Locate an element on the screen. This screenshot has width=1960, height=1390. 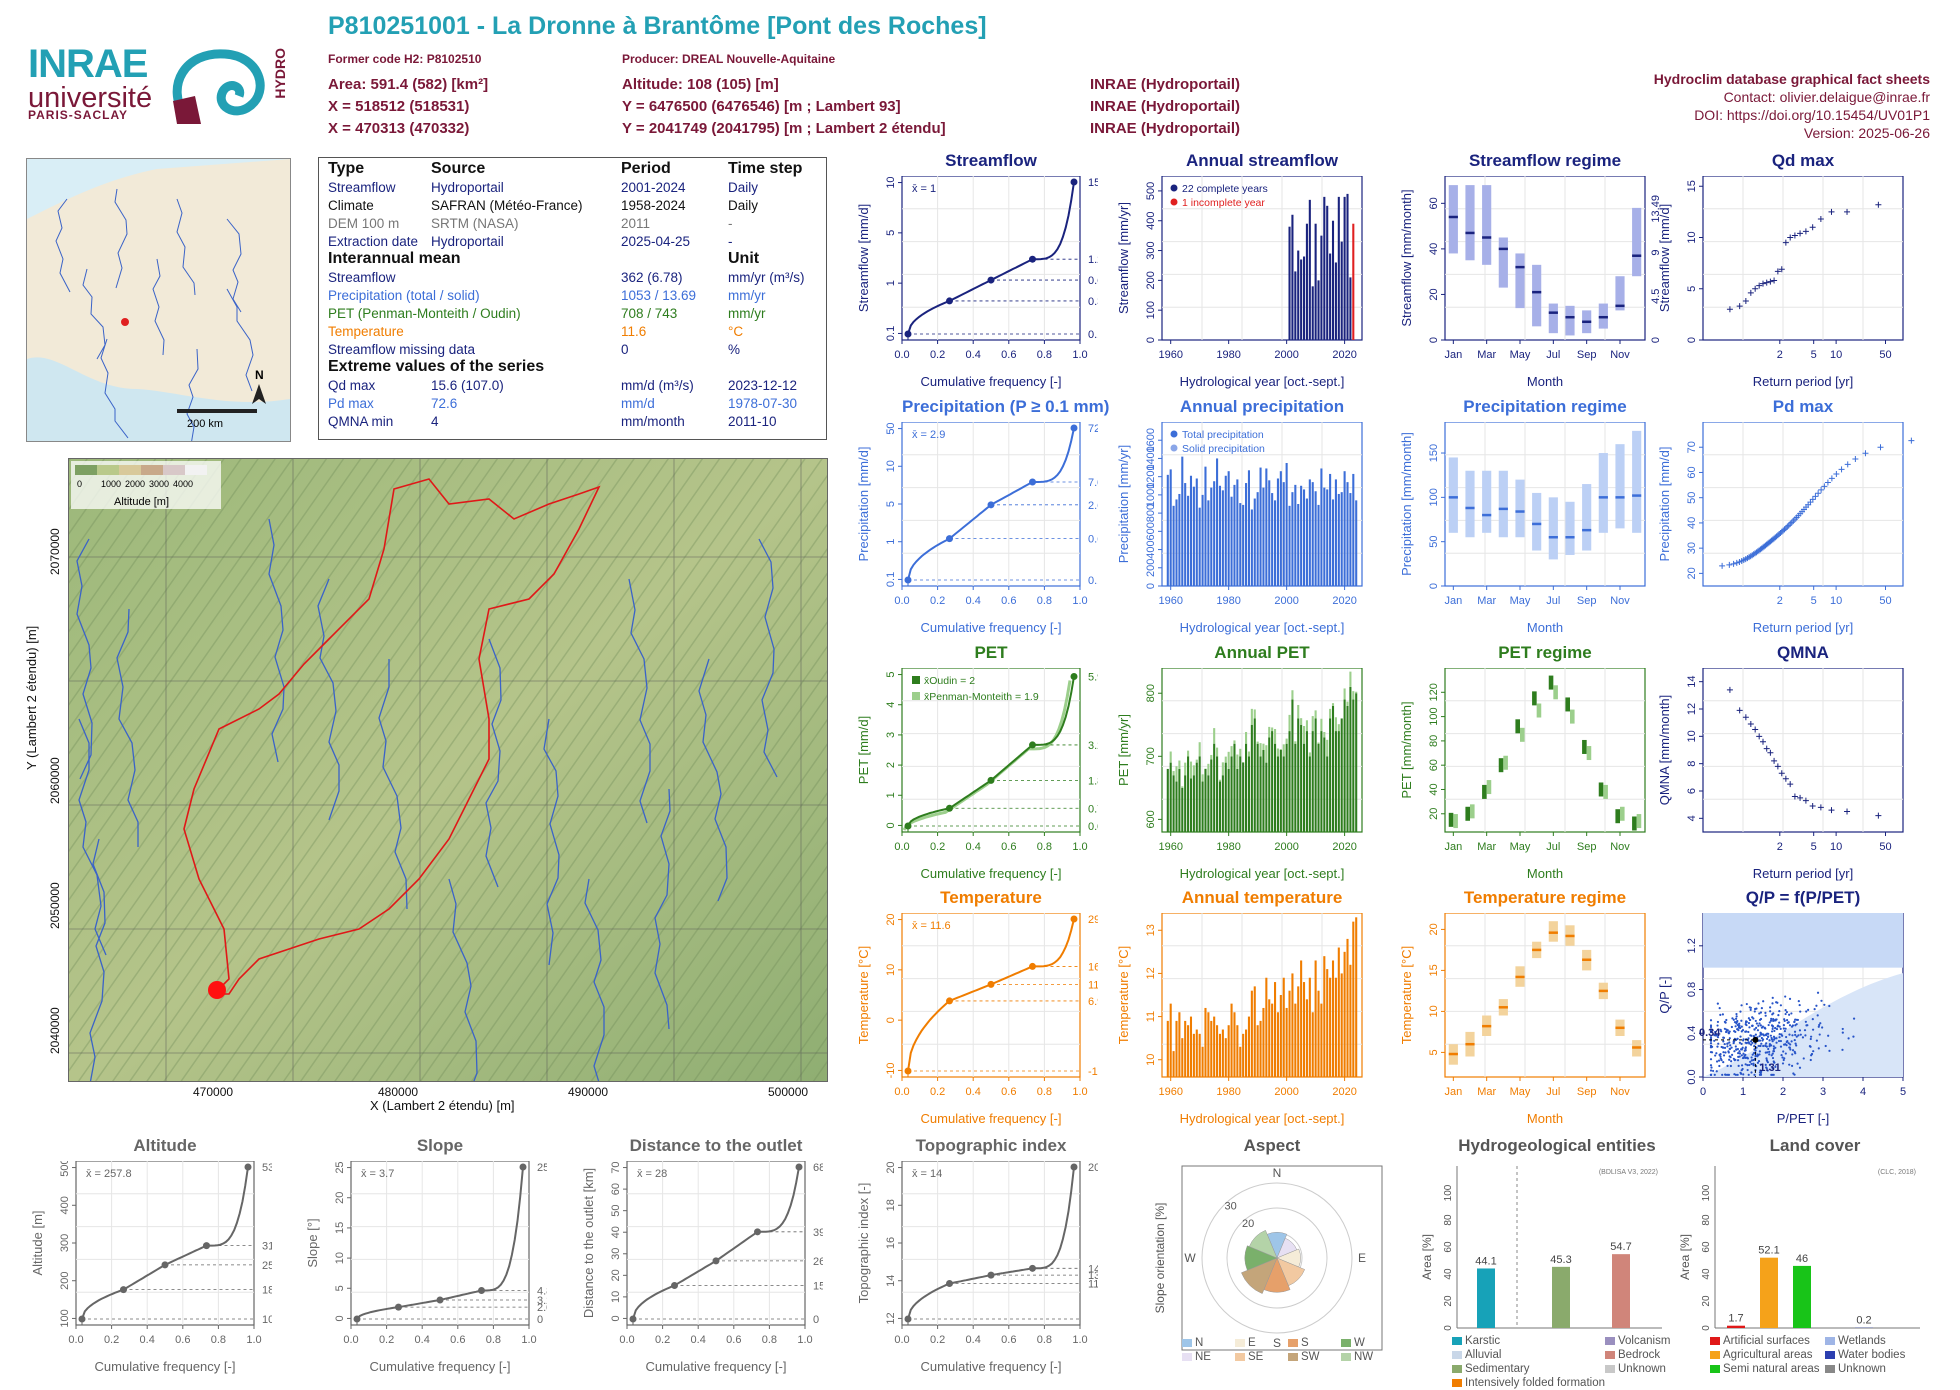
category-bar is located at coordinates (1621, 1291).